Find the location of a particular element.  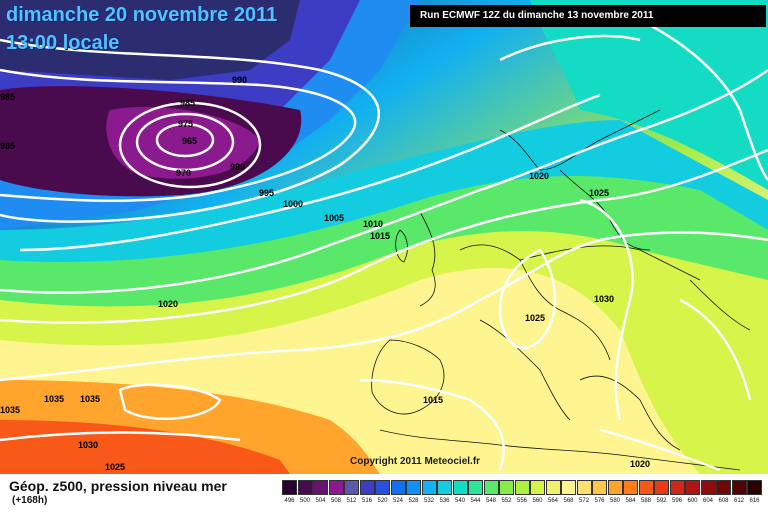

scale-value-label: 612 is located at coordinates (738, 501).